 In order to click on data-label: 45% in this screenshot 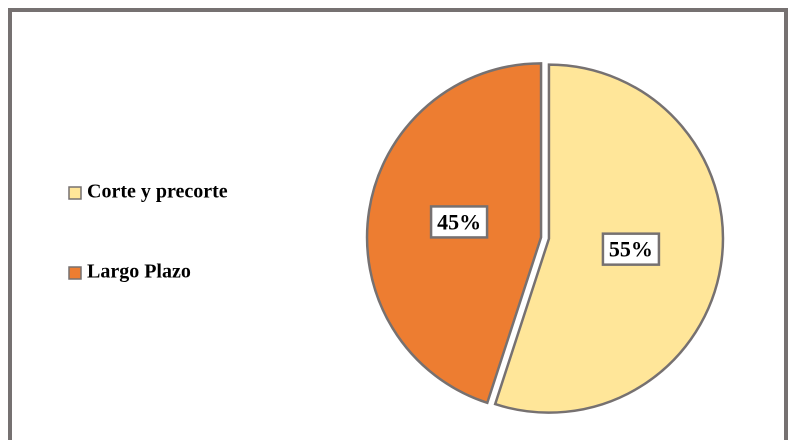, I will do `click(459, 221)`.